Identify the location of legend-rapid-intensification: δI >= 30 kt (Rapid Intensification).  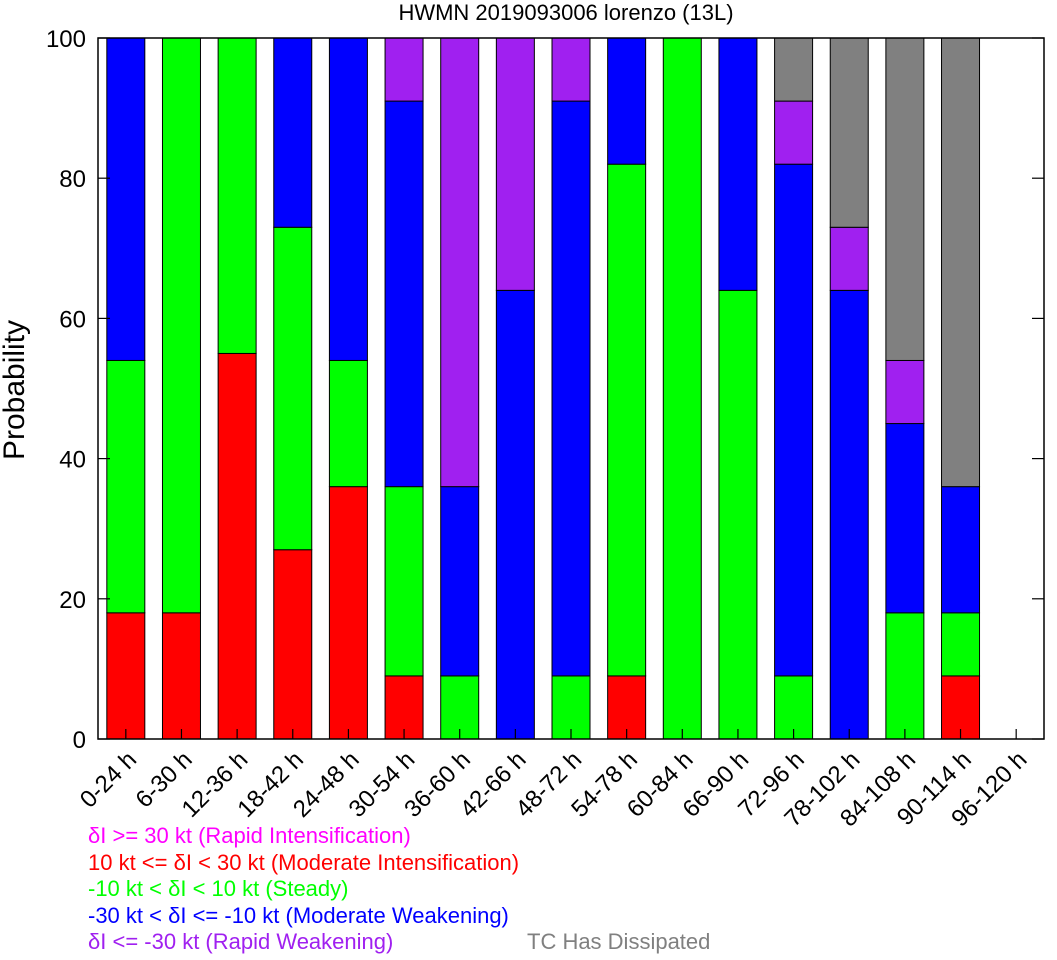
(249, 835).